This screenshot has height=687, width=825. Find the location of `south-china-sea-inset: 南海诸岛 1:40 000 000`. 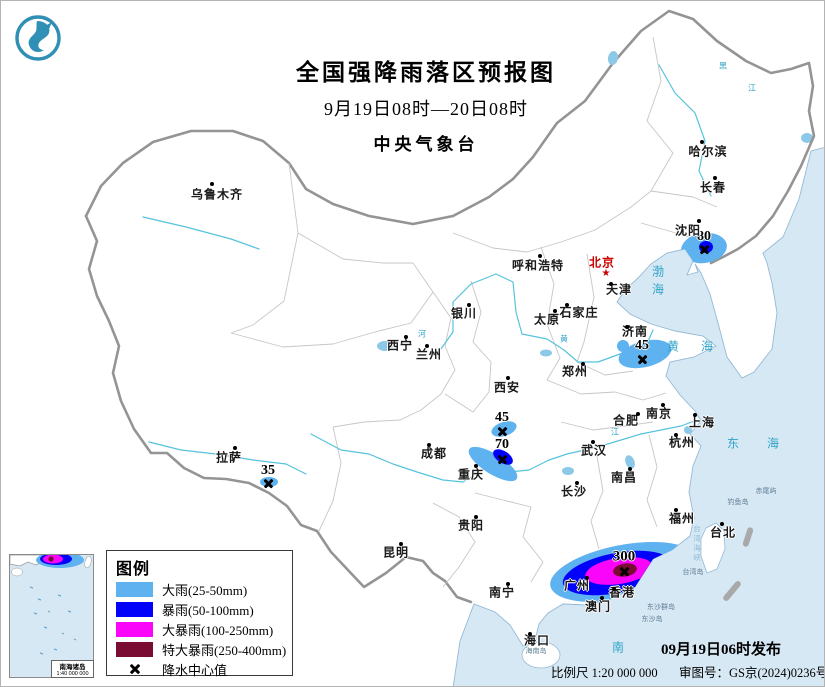

south-china-sea-inset: 南海诸岛 1:40 000 000 is located at coordinates (51, 615).